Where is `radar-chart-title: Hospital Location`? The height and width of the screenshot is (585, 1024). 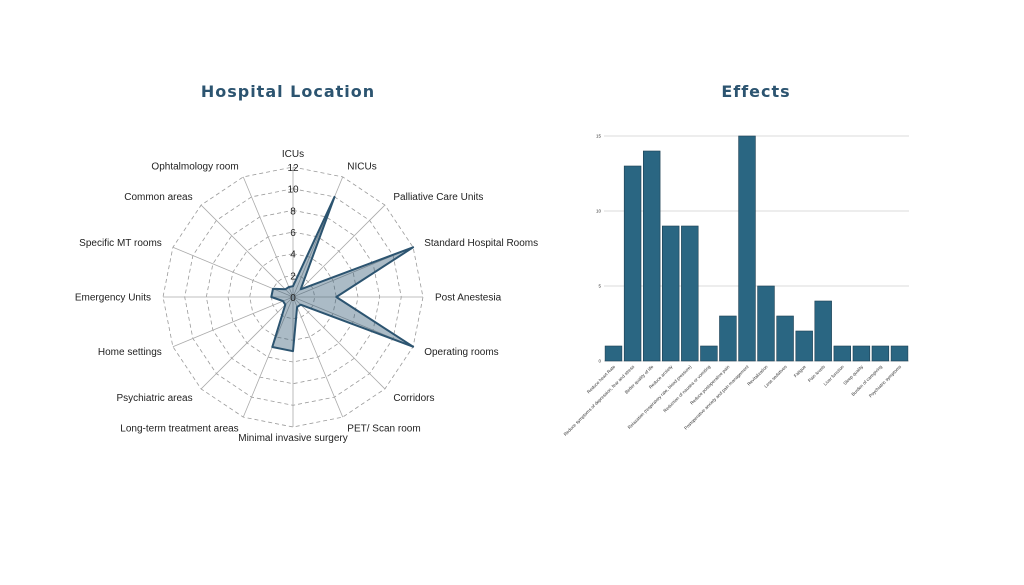 radar-chart-title: Hospital Location is located at coordinates (288, 91).